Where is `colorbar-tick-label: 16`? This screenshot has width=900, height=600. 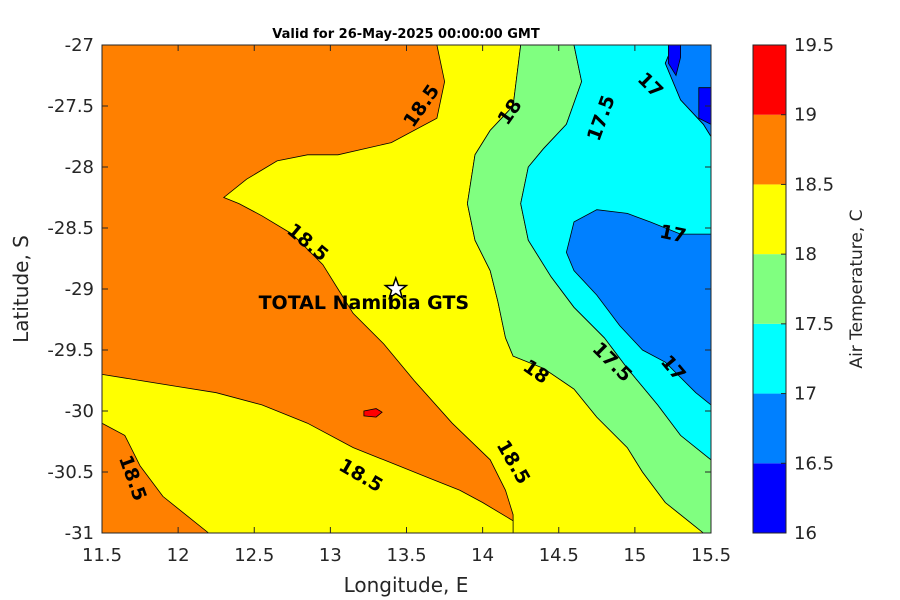
colorbar-tick-label: 16 is located at coordinates (805, 533).